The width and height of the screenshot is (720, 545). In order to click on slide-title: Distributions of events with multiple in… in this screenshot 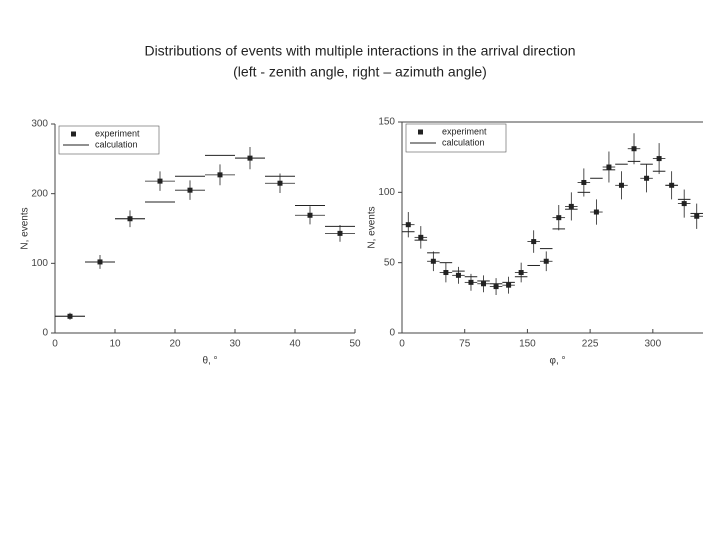, I will do `click(359, 51)`.